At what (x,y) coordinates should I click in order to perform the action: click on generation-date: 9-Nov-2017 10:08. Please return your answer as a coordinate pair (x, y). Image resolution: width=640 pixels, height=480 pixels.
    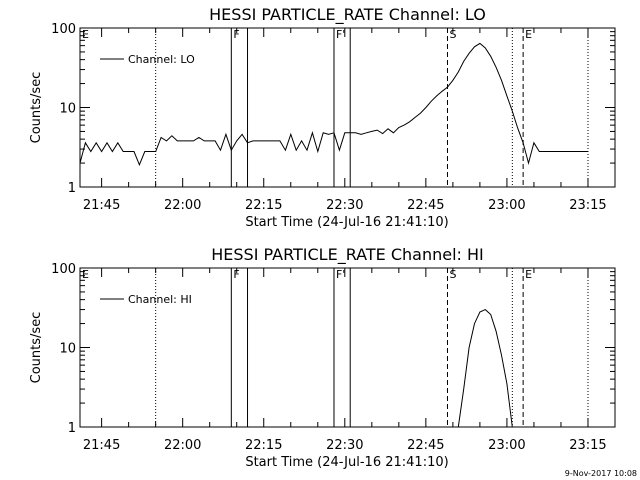
    Looking at the image, I should click on (601, 473).